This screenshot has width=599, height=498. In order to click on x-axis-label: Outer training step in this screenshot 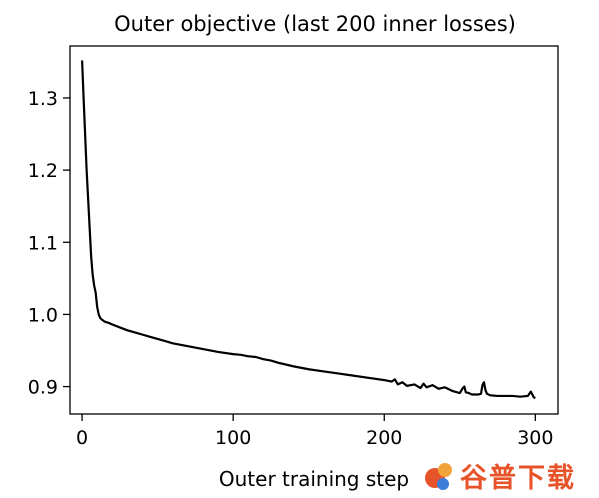, I will do `click(314, 479)`.